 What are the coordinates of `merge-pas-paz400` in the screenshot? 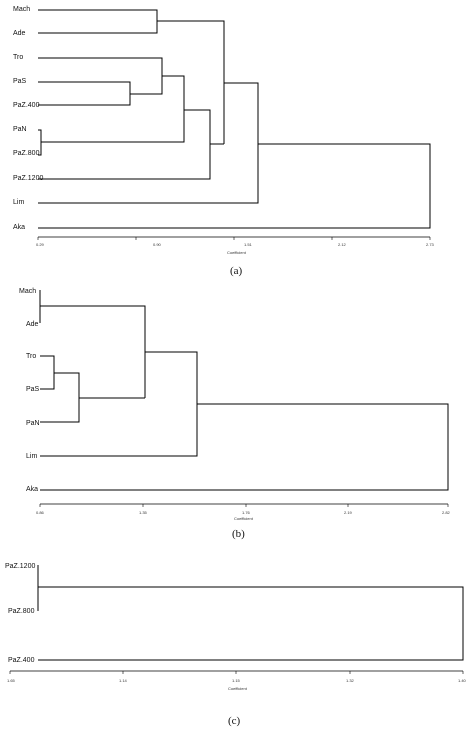 It's located at (84, 93).